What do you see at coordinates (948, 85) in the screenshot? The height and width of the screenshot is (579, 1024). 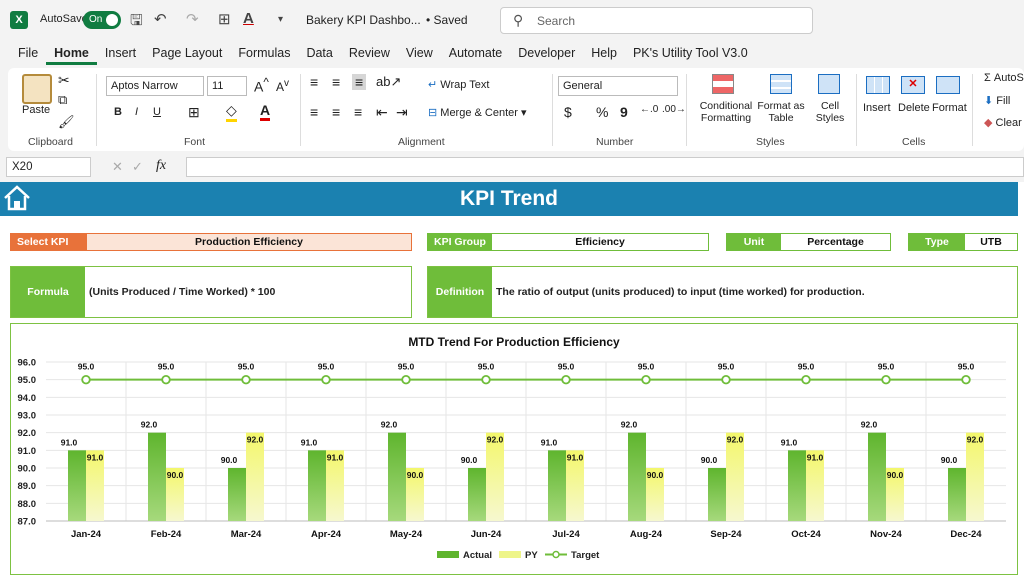 I see `format-cells-icon` at bounding box center [948, 85].